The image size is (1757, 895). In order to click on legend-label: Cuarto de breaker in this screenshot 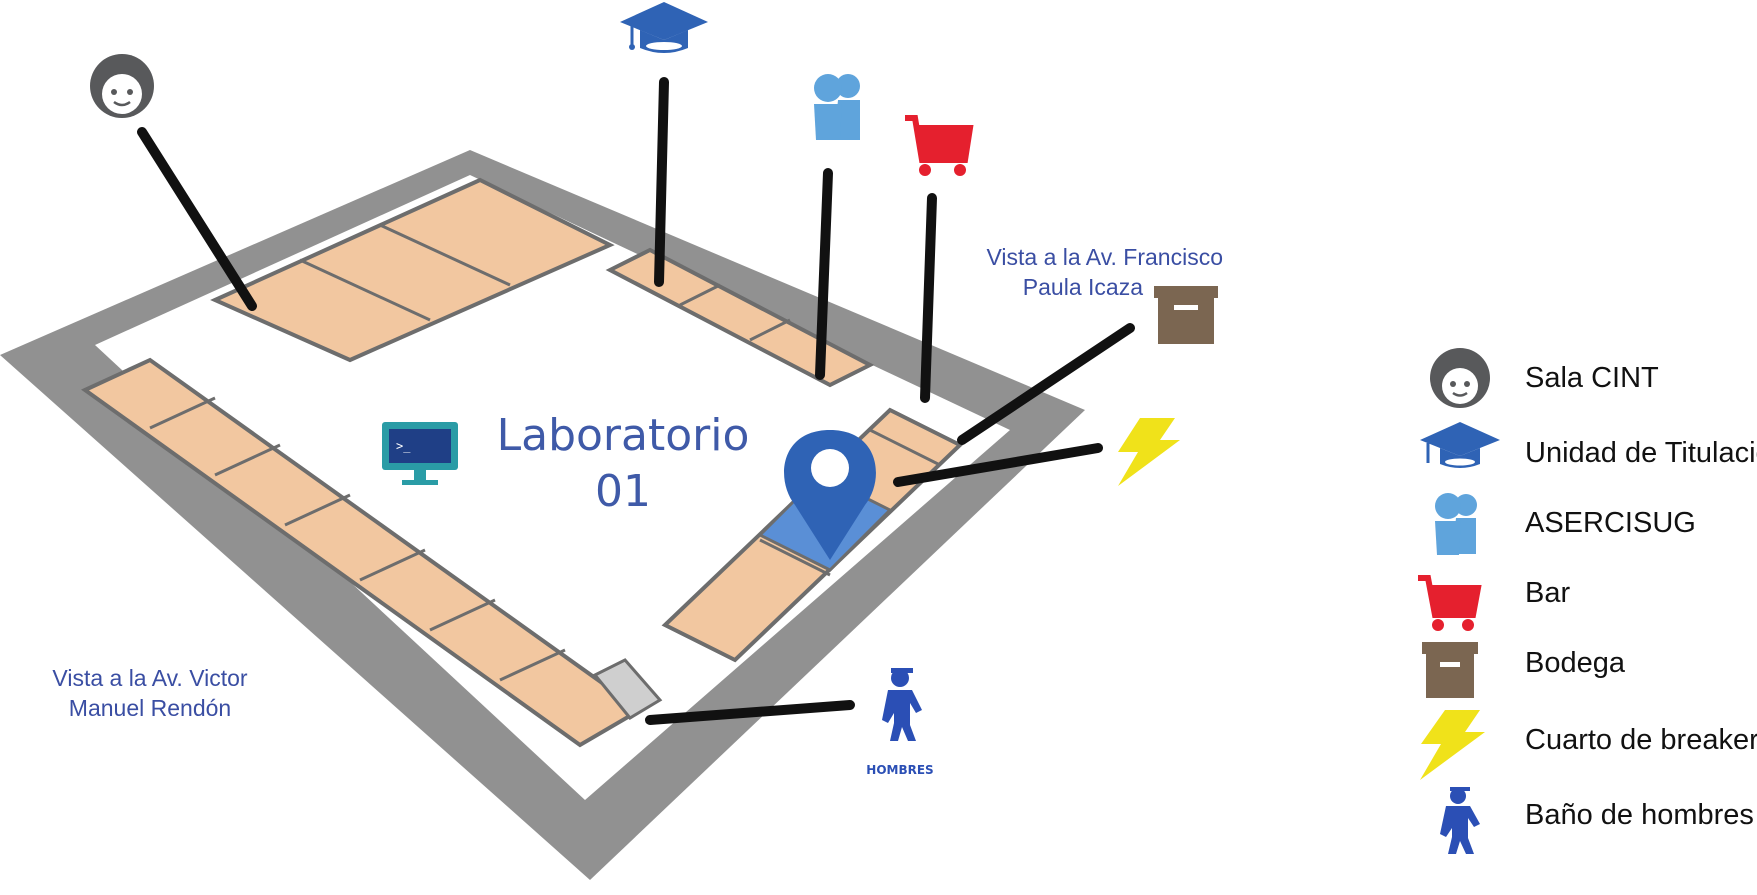, I will do `click(1641, 739)`.